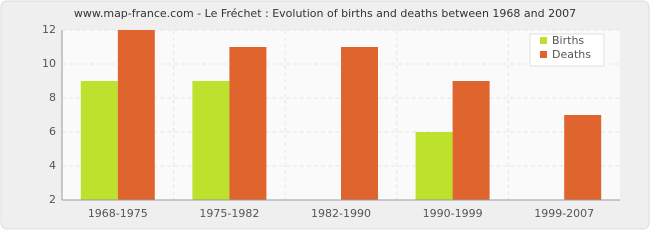  What do you see at coordinates (52, 131) in the screenshot?
I see `y-tick-label: 6` at bounding box center [52, 131].